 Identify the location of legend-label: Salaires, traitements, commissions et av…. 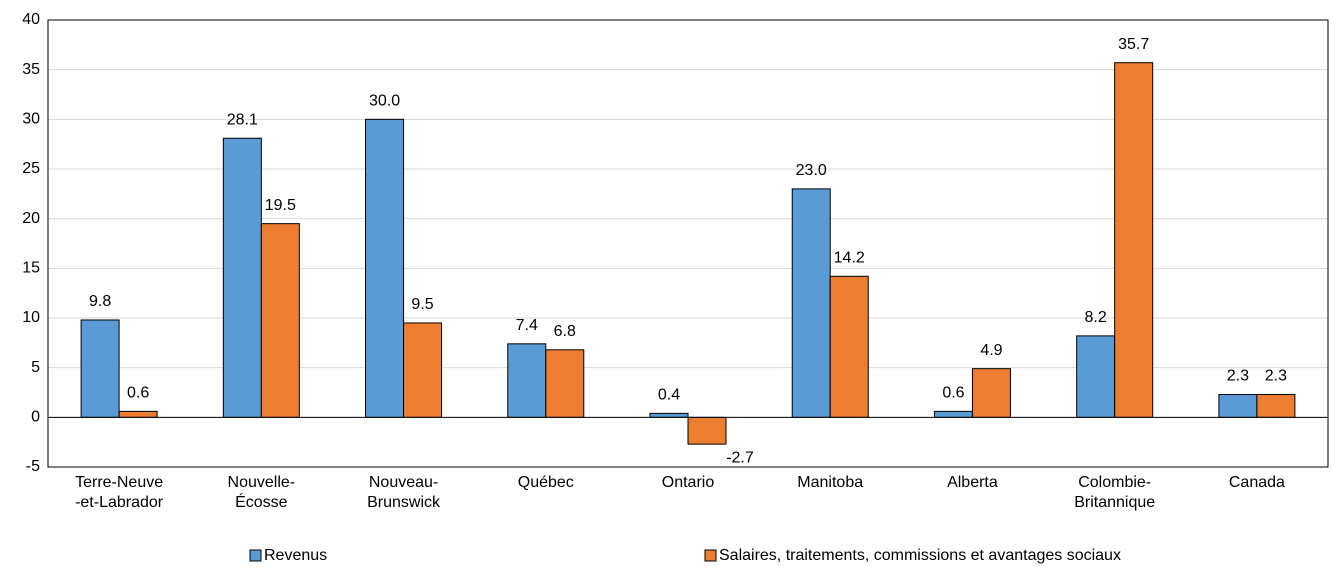
(920, 555).